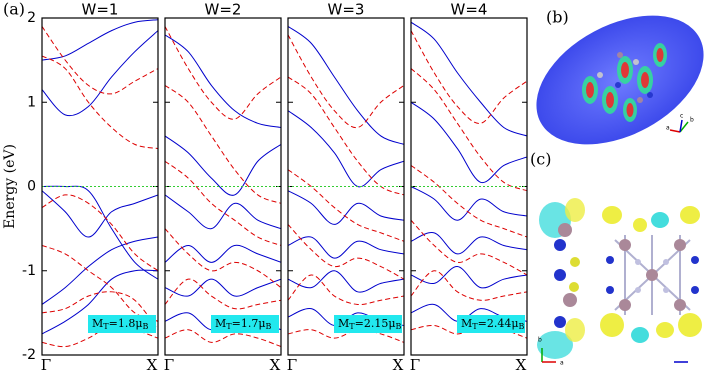  I want to click on annotation-part: =1.8, so click(122, 323).